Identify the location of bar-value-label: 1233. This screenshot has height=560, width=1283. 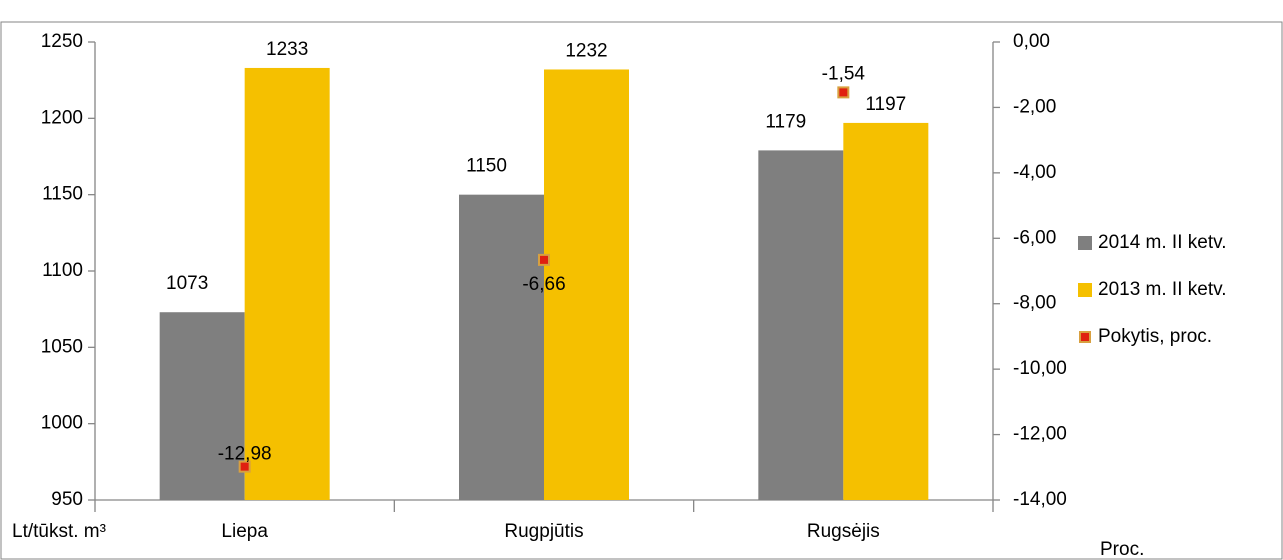
(287, 49).